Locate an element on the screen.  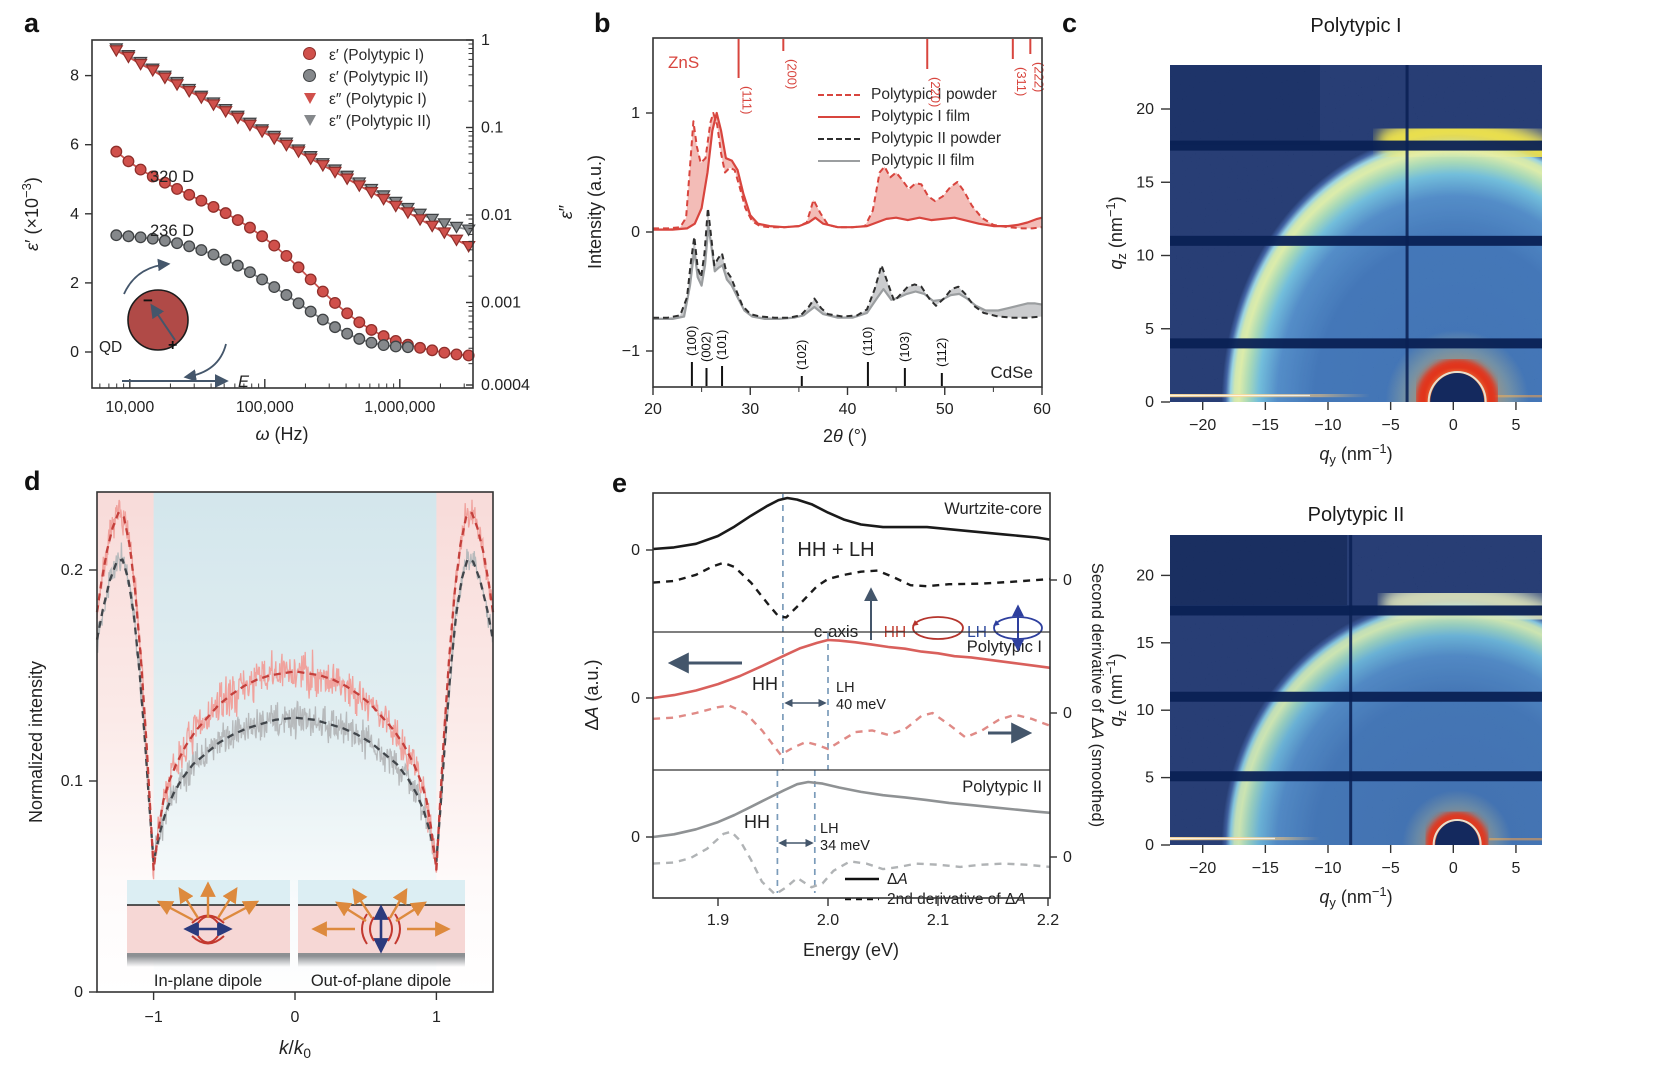
cdse-ref-label: (101) is located at coordinates (721, 345).